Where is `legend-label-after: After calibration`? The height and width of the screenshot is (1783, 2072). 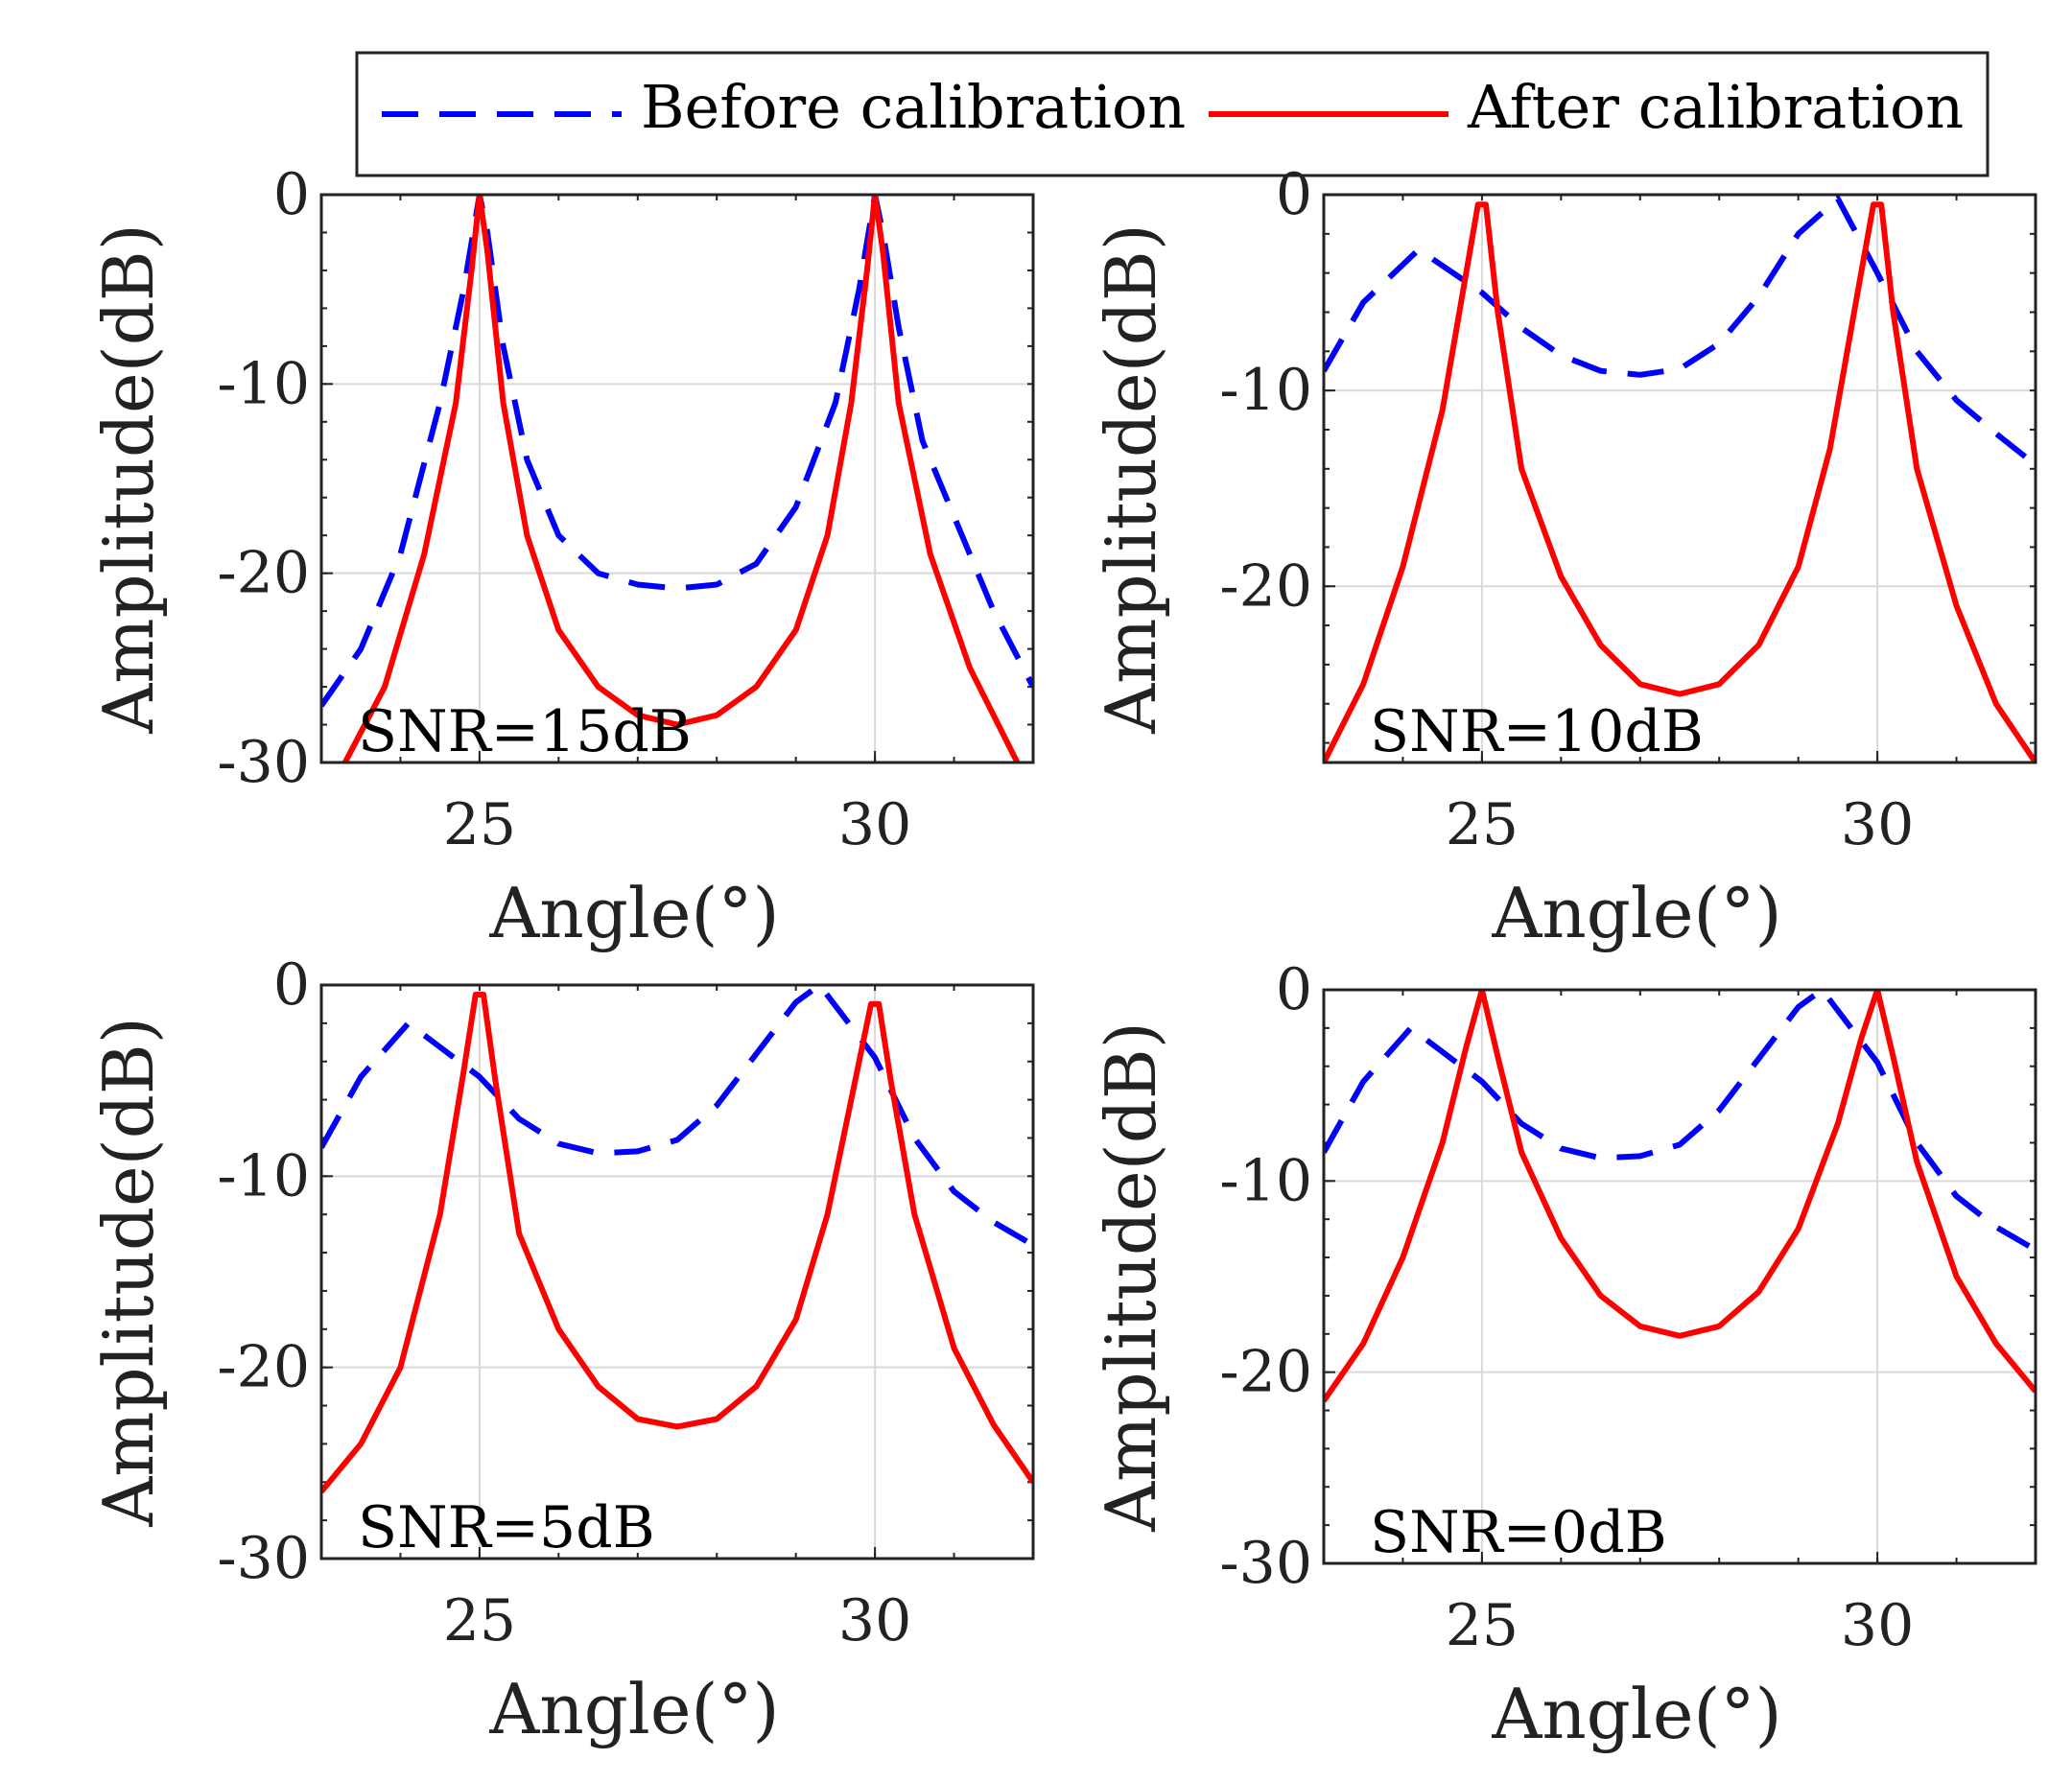 legend-label-after: After calibration is located at coordinates (1715, 107).